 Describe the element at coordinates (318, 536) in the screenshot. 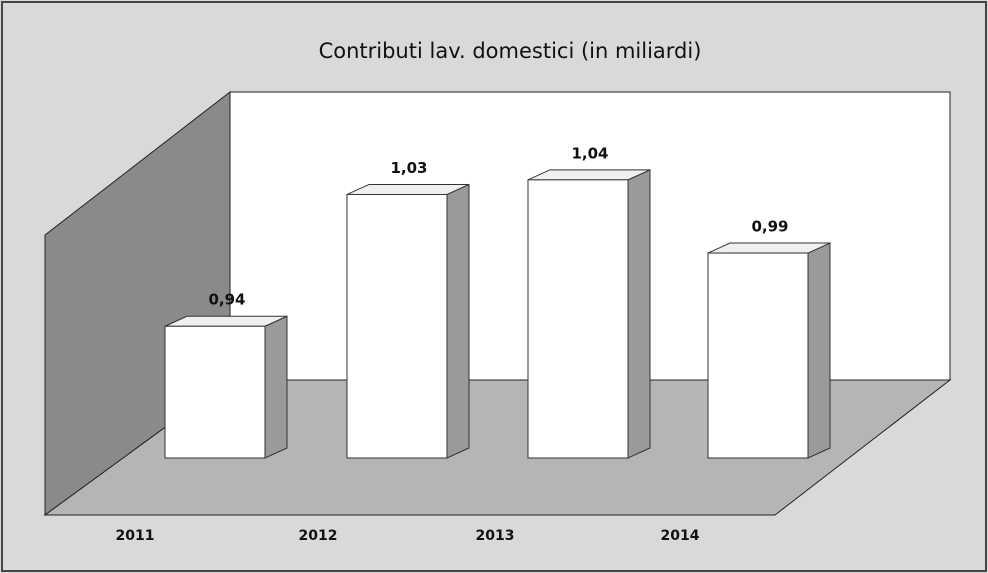

I see `x-tick-label: 2012` at that location.